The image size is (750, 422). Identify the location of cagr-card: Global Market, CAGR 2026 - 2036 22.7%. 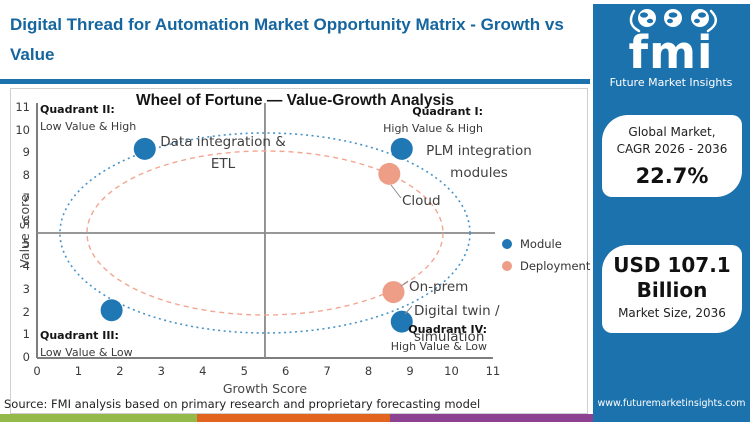
(672, 156).